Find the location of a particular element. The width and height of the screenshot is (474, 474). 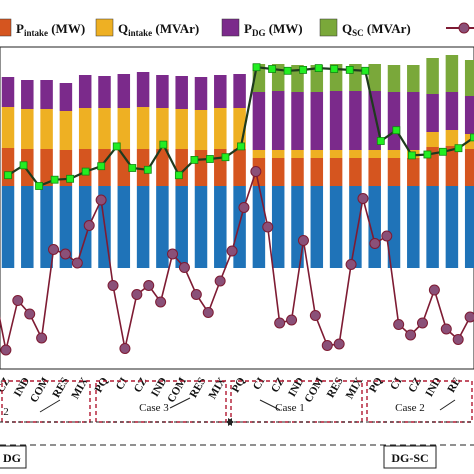

case-annotations: Case 3 Case 1 Case 2 2 is located at coordinates (237, 403).